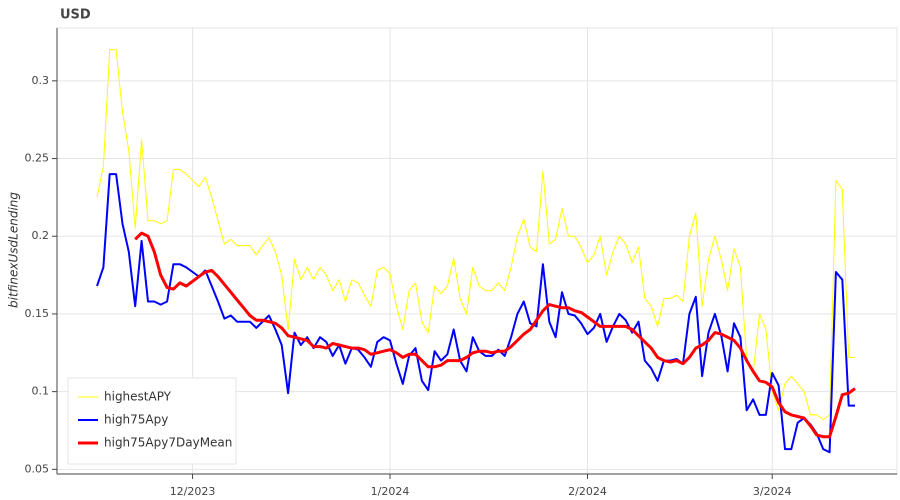 The image size is (900, 500). Describe the element at coordinates (14, 250) in the screenshot. I see `y-axis-label: bitfinexUsdLending` at that location.